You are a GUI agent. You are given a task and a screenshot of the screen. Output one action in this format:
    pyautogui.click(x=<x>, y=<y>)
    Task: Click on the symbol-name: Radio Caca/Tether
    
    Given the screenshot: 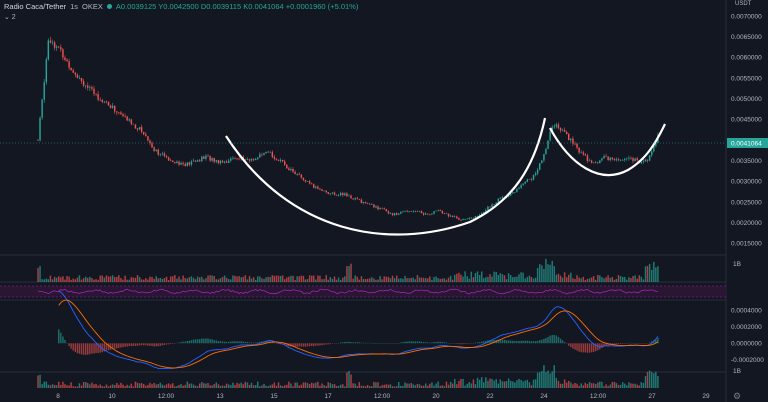 What is the action you would take?
    pyautogui.click(x=35, y=6)
    